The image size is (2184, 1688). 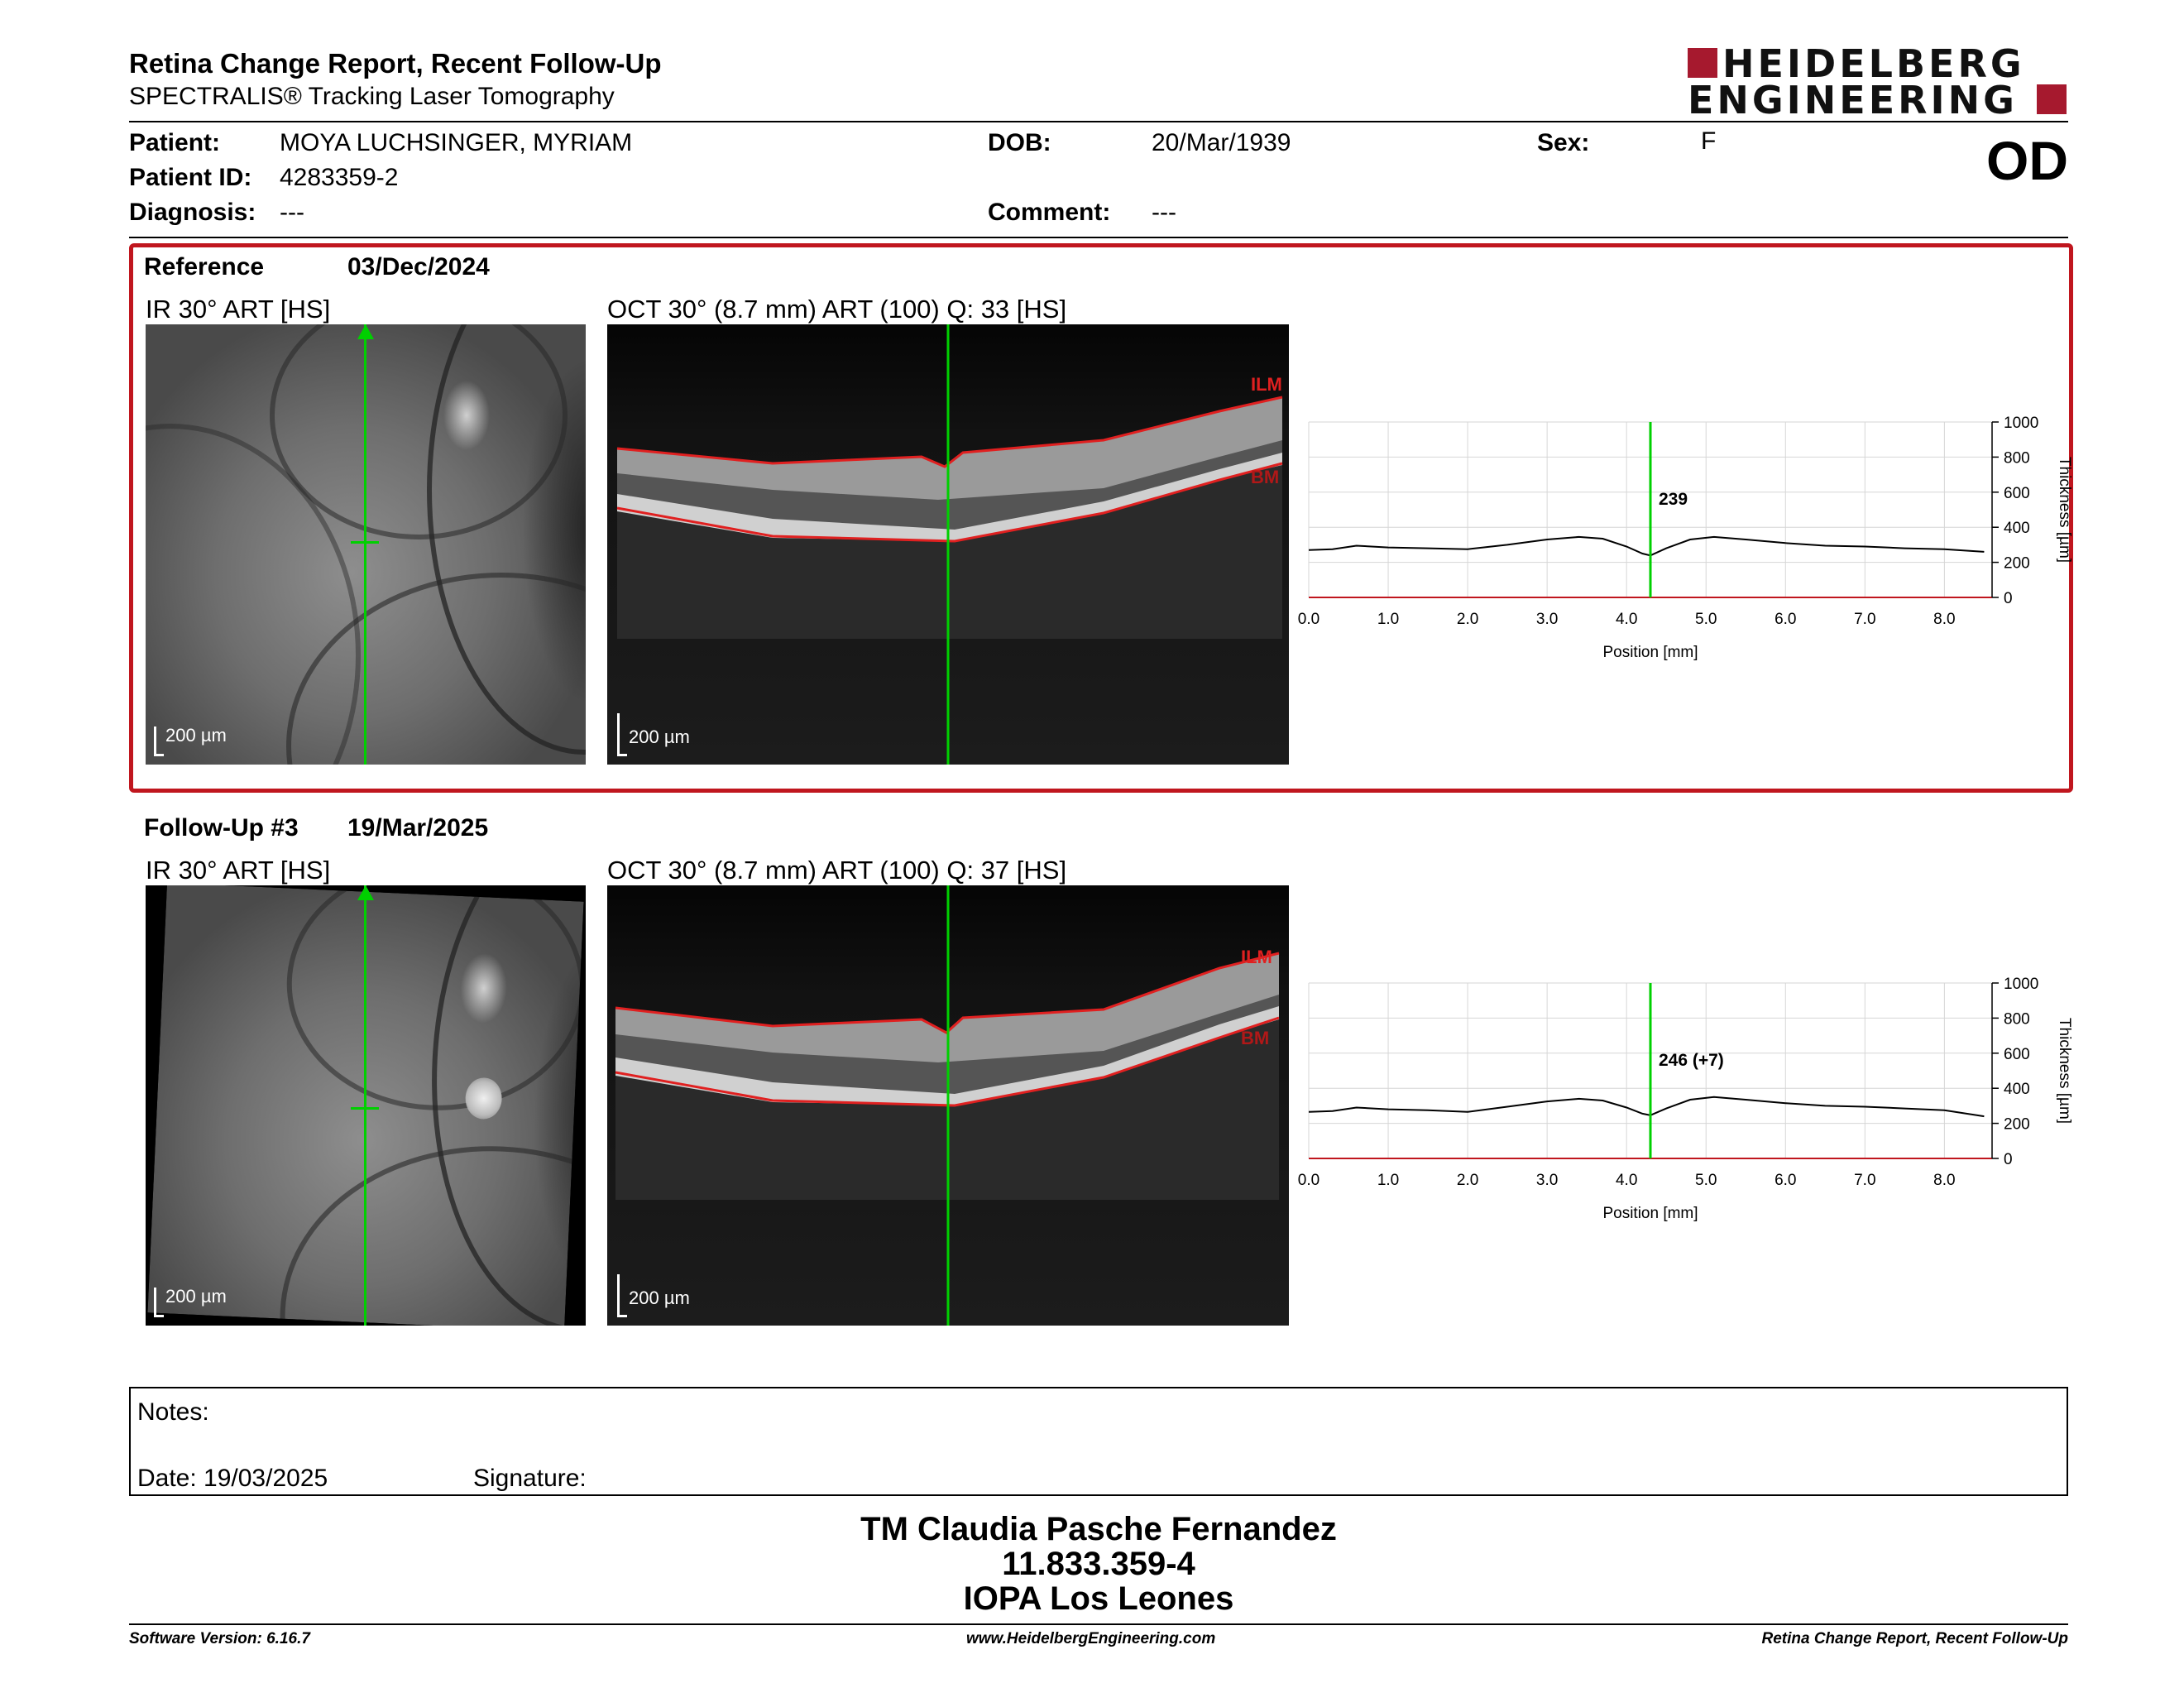 What do you see at coordinates (1673, 499) in the screenshot?
I see `marker-value-label: 239` at bounding box center [1673, 499].